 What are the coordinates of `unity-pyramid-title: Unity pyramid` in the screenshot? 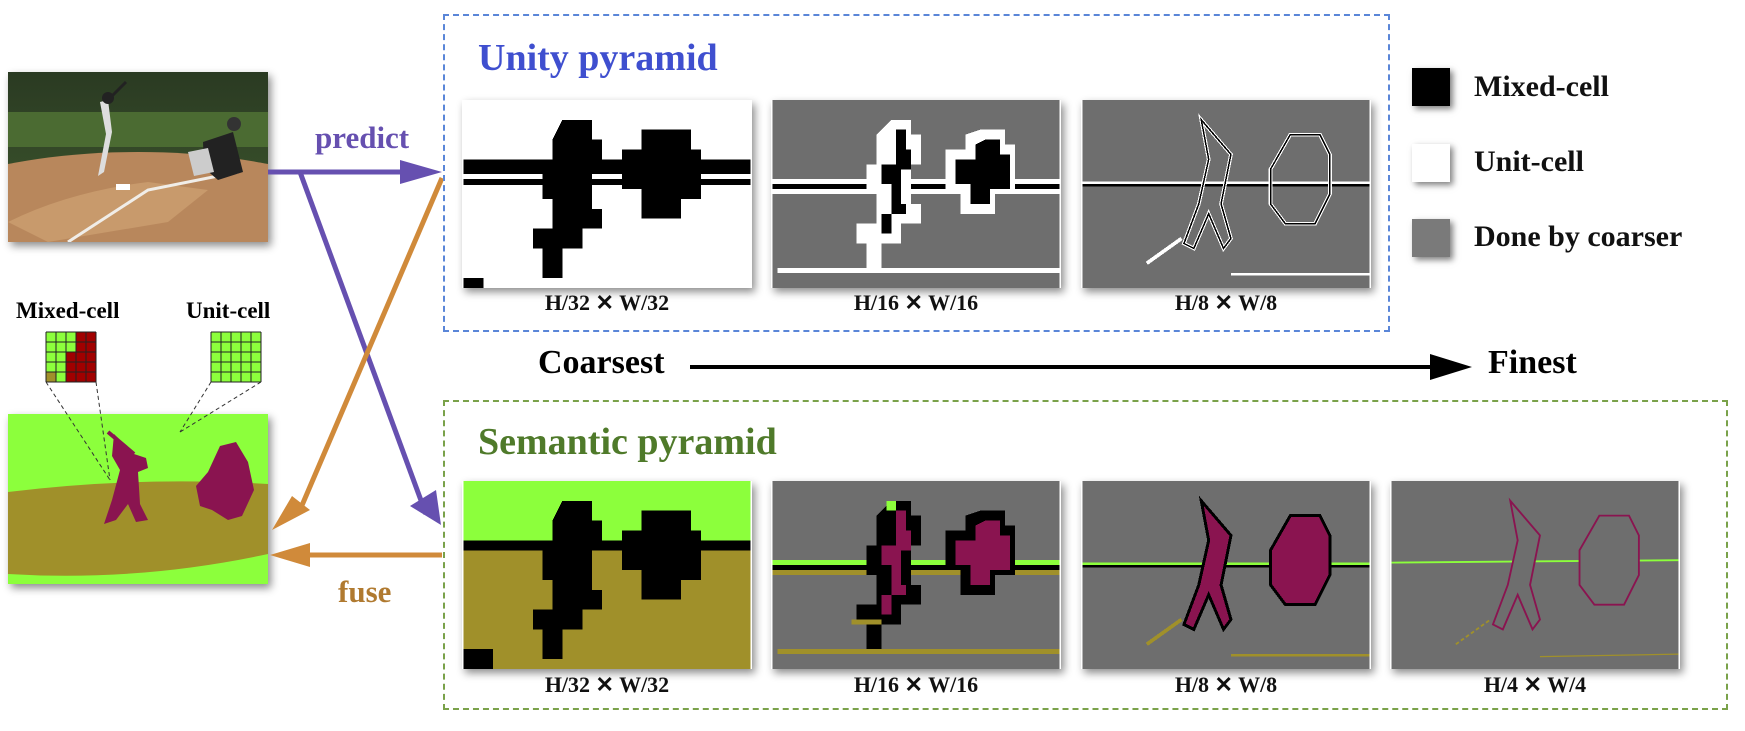 It's located at (598, 58).